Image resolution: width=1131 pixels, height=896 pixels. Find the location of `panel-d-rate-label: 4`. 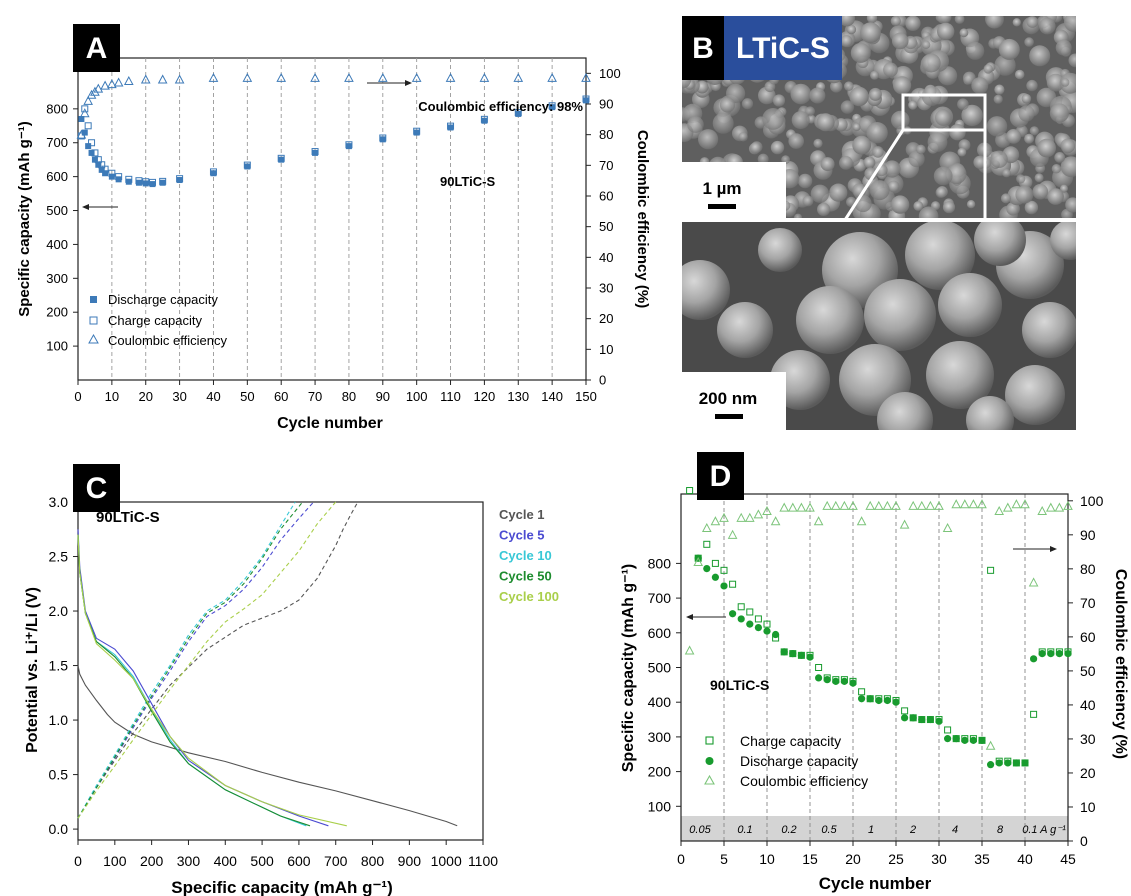

panel-d-rate-label: 4 is located at coordinates (955, 830).